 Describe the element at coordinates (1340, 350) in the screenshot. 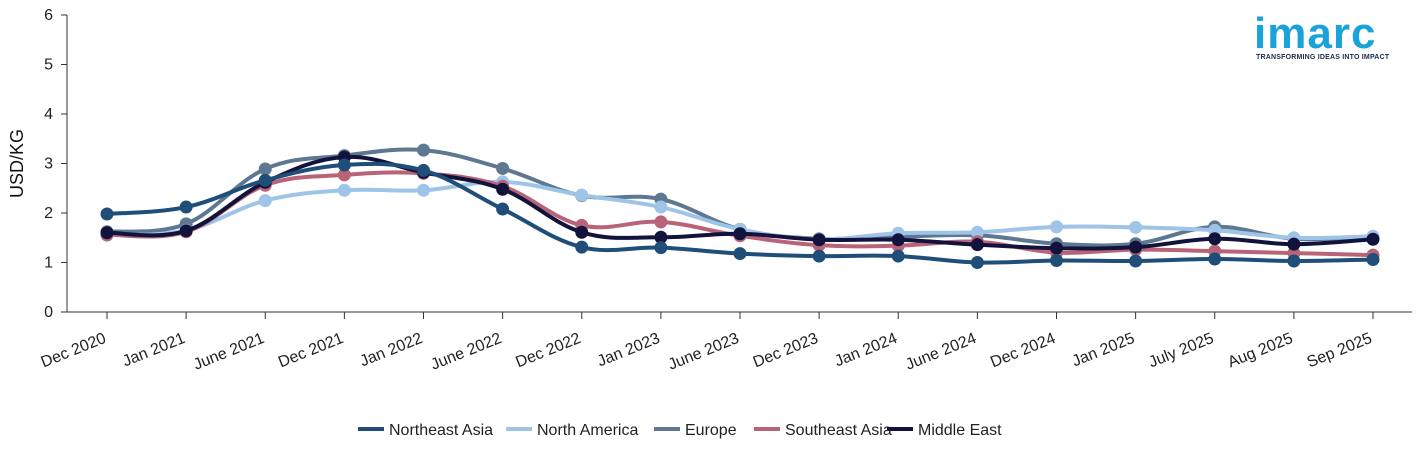

I see `x-tick-label: Sep 2025` at that location.